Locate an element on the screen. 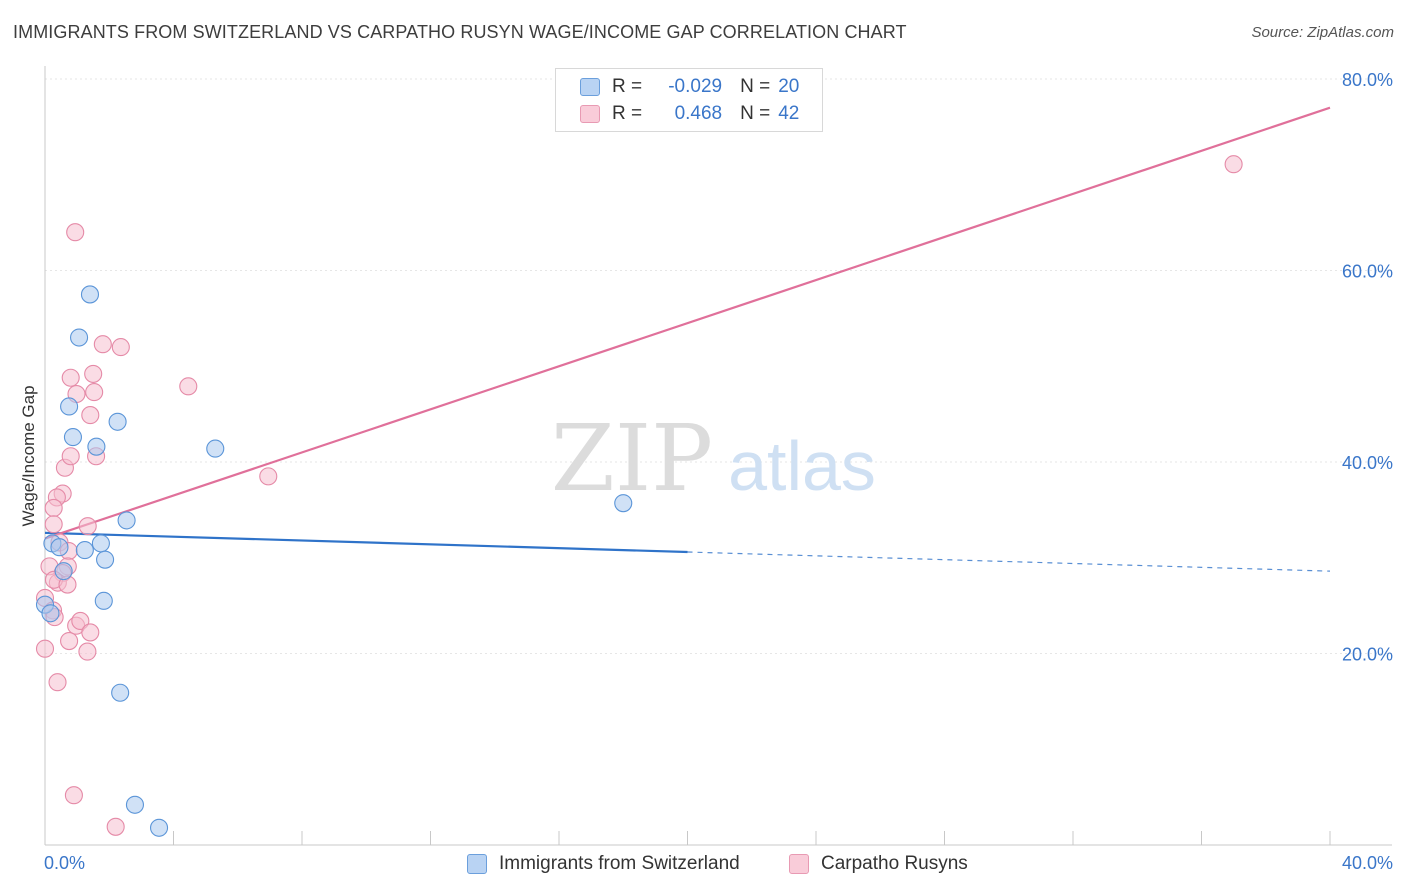  series-legend-label: Immigrants from Switzerland is located at coordinates (619, 863).